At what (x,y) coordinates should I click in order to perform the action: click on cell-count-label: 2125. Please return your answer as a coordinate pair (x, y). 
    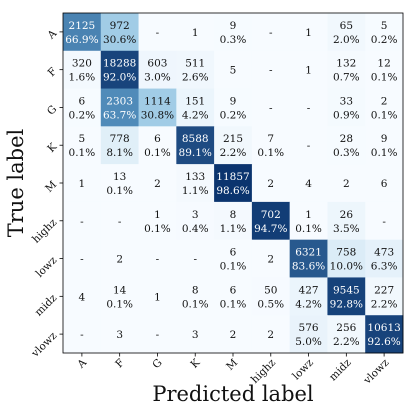
    Looking at the image, I should click on (82, 26).